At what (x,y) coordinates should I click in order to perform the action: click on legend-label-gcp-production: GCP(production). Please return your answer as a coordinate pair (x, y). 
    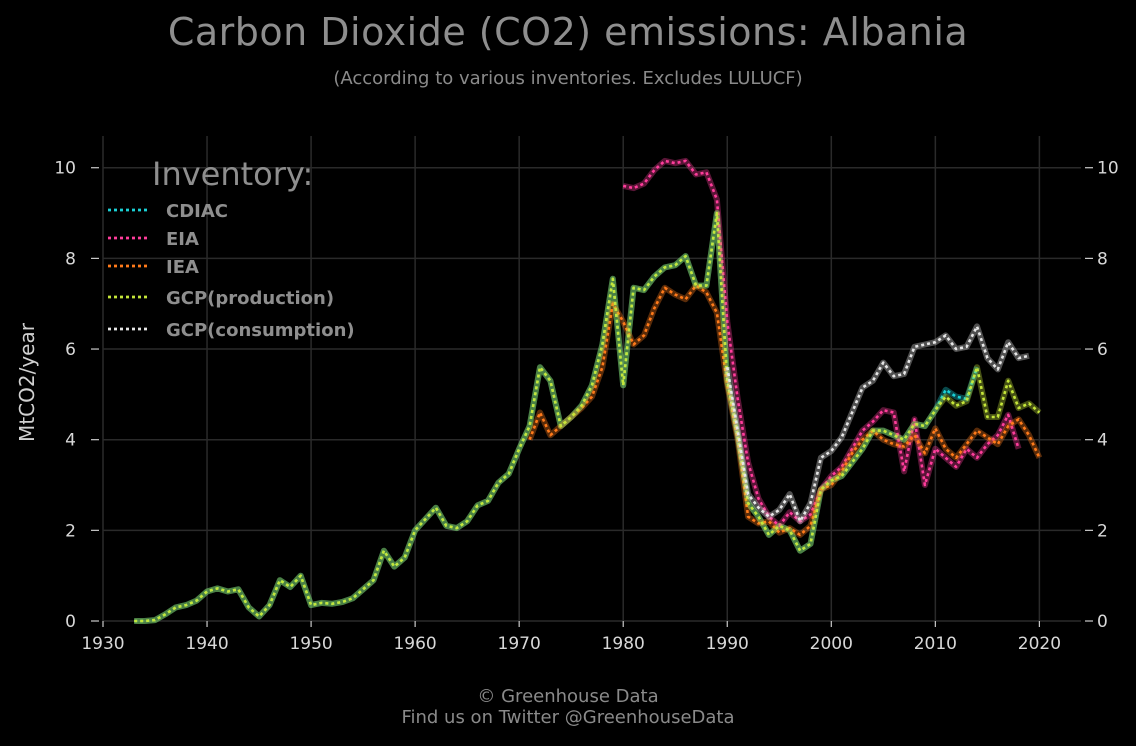
    Looking at the image, I should click on (250, 298).